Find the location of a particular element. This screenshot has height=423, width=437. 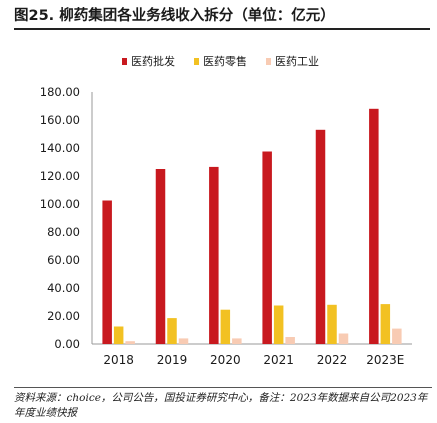

y-tick-label: 20.00 is located at coordinates (63, 316).